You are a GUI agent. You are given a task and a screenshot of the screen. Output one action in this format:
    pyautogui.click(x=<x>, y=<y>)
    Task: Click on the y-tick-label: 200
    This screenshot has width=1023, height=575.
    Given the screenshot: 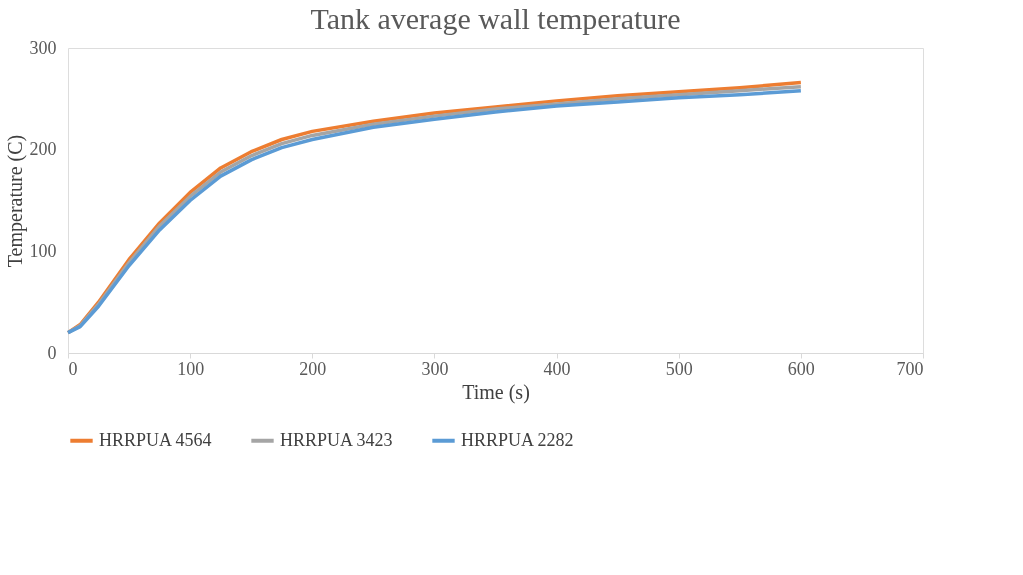 What is the action you would take?
    pyautogui.click(x=43, y=149)
    